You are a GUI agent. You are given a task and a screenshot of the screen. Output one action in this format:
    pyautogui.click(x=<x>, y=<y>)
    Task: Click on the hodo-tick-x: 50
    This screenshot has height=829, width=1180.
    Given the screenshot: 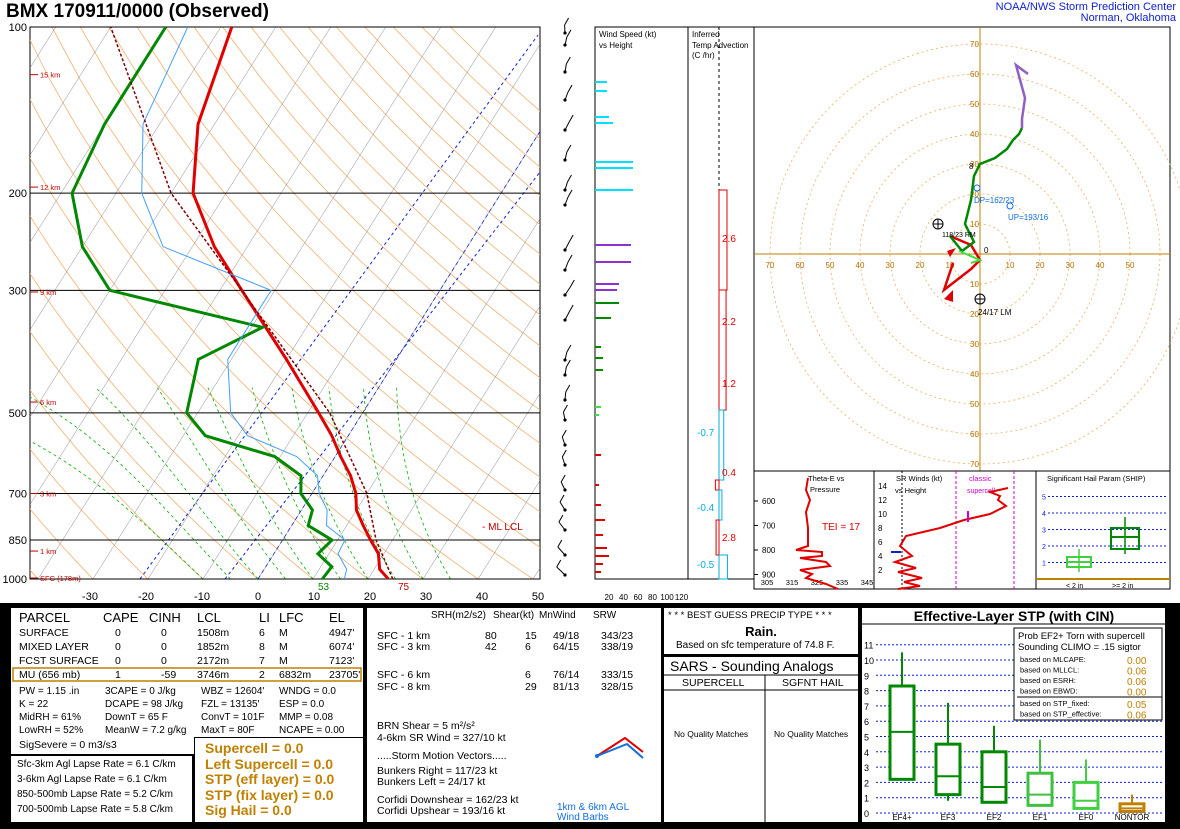 What is the action you would take?
    pyautogui.click(x=1130, y=265)
    